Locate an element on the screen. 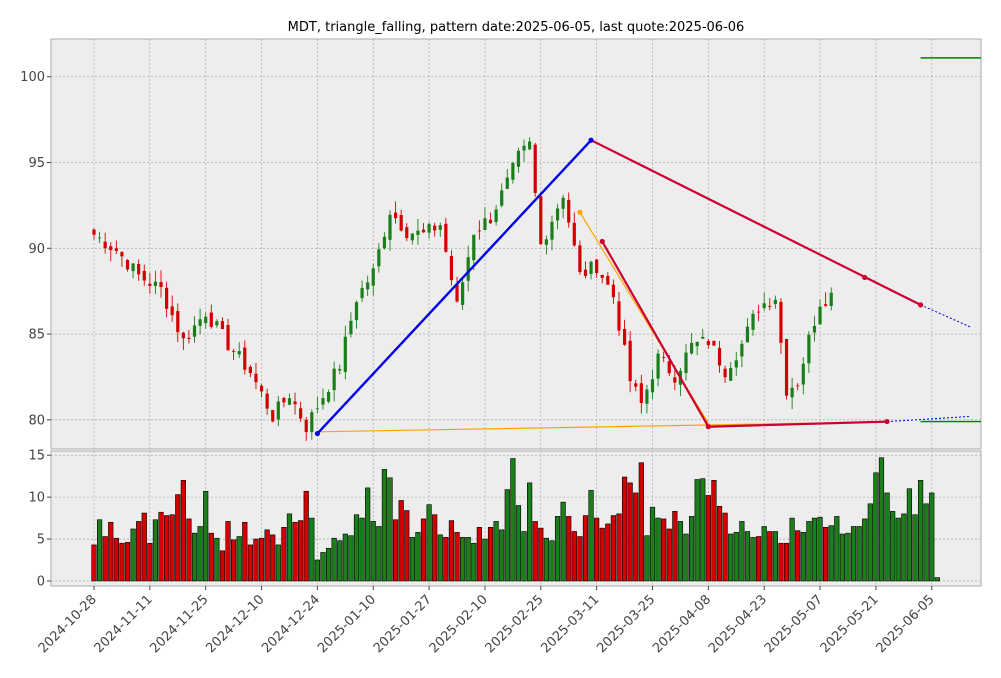 This screenshot has height=678, width=1001. price-axis-ticks: 80 85 90 95 100 is located at coordinates (35, 249).